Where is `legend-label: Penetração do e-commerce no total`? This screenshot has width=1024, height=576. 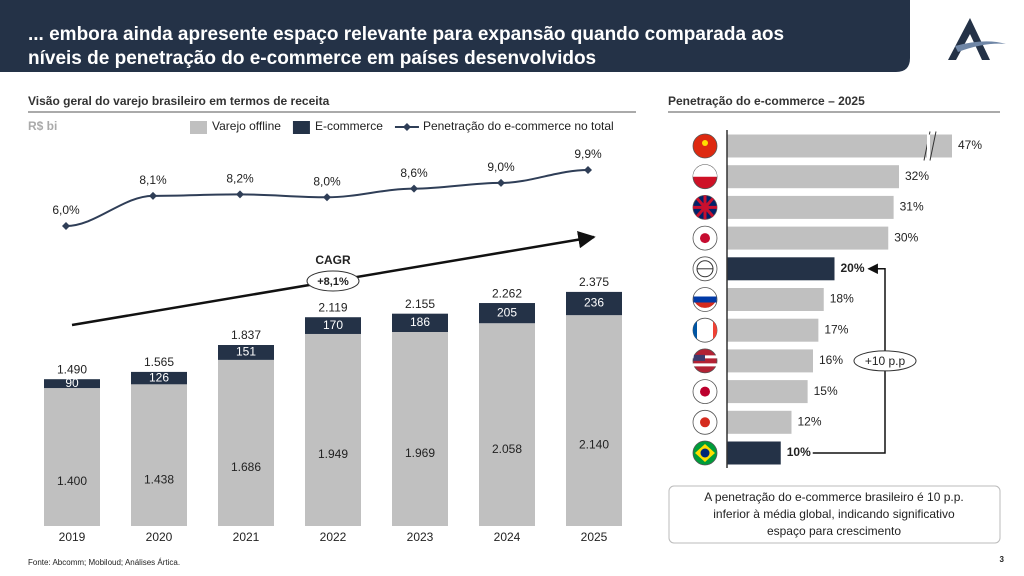
legend-label: Penetração do e-commerce no total is located at coordinates (518, 126).